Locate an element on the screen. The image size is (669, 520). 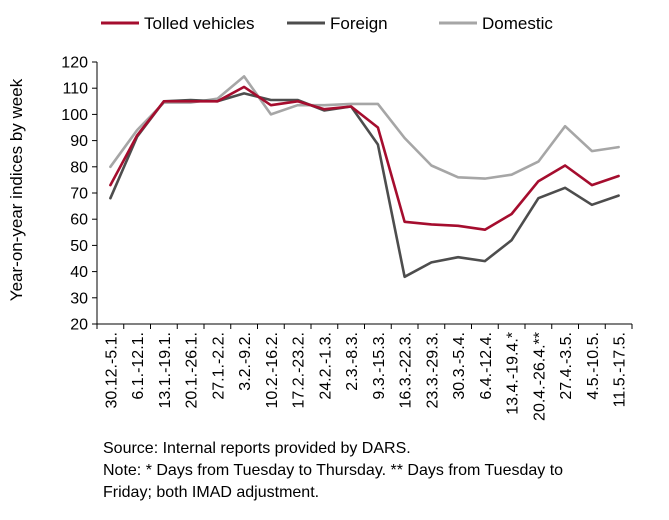
x-tick-label: 17.2.-23.2. is located at coordinates (299, 370).